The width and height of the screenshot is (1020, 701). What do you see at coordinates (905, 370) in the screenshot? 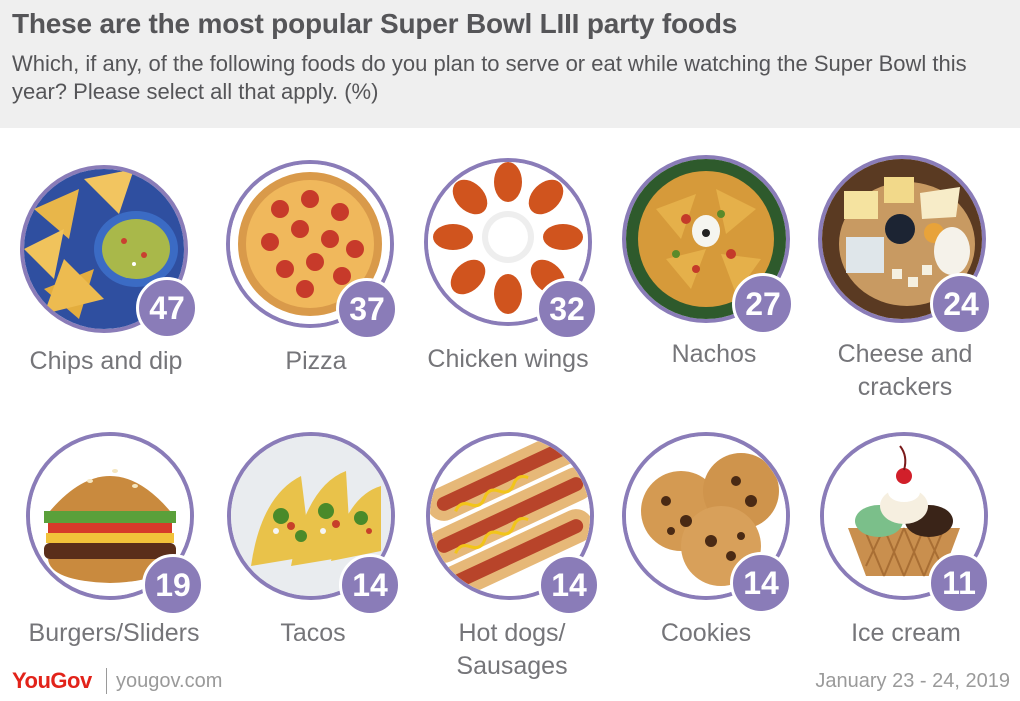
I see `food-label: Cheese and crackers` at bounding box center [905, 370].